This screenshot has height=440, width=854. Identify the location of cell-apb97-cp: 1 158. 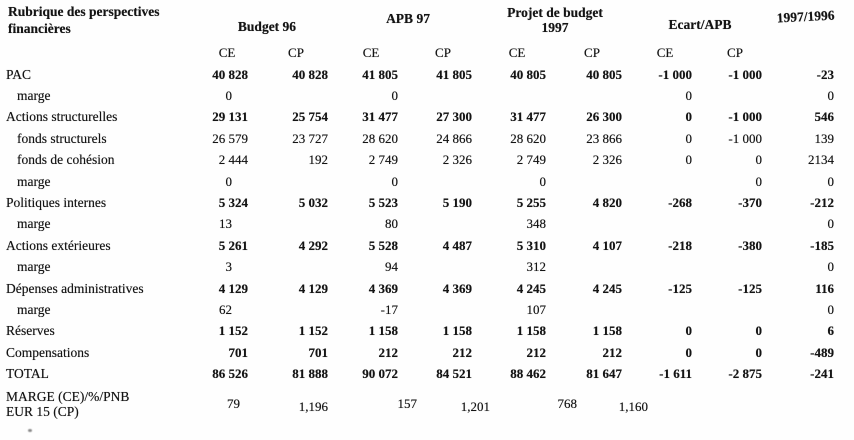
(457, 331).